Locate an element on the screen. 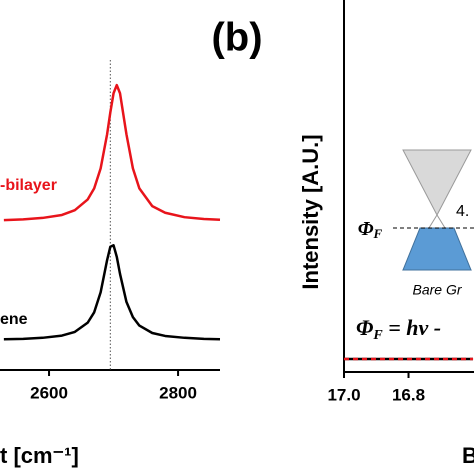  equation: ΦF = hν - is located at coordinates (398, 329).